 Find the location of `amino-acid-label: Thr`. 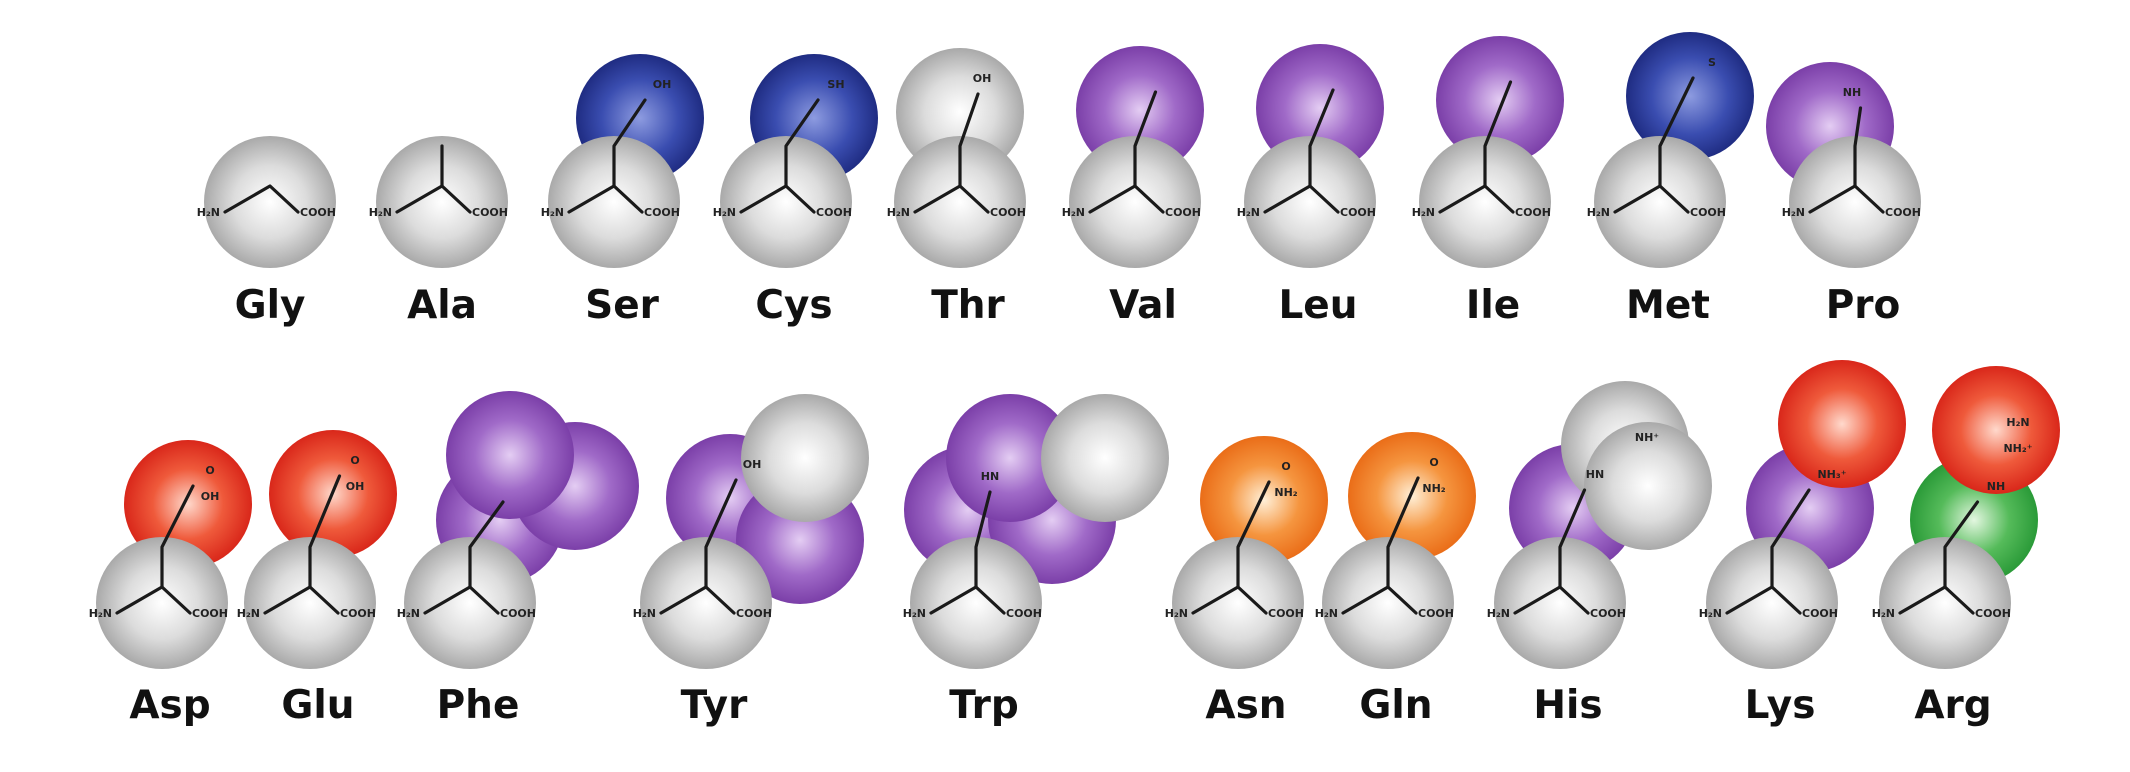

amino-acid-label: Thr is located at coordinates (968, 305).